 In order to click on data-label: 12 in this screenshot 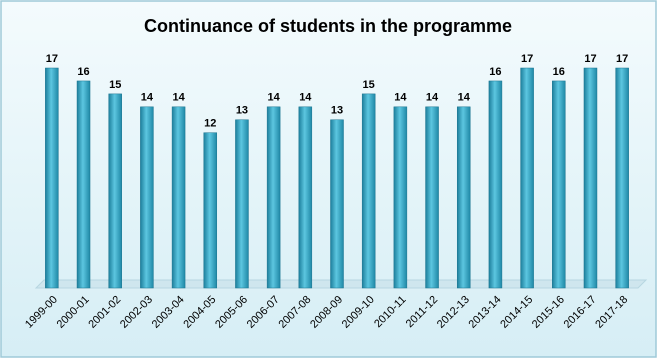, I will do `click(210, 124)`.